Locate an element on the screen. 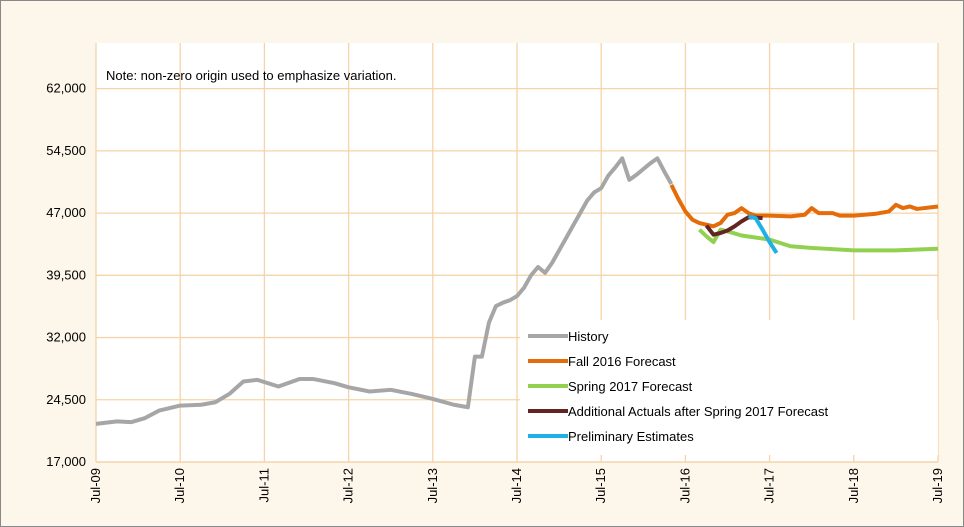 The image size is (964, 527). x-tick-label: Jul-09 is located at coordinates (95, 485).